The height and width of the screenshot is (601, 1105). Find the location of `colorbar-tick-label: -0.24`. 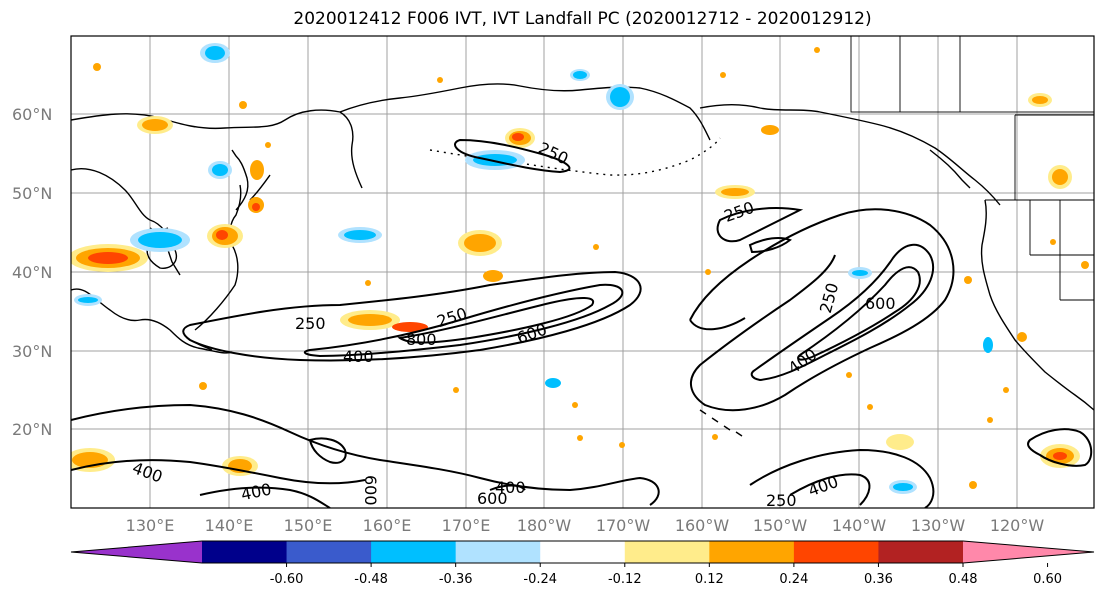

colorbar-tick-label: -0.24 is located at coordinates (540, 579).